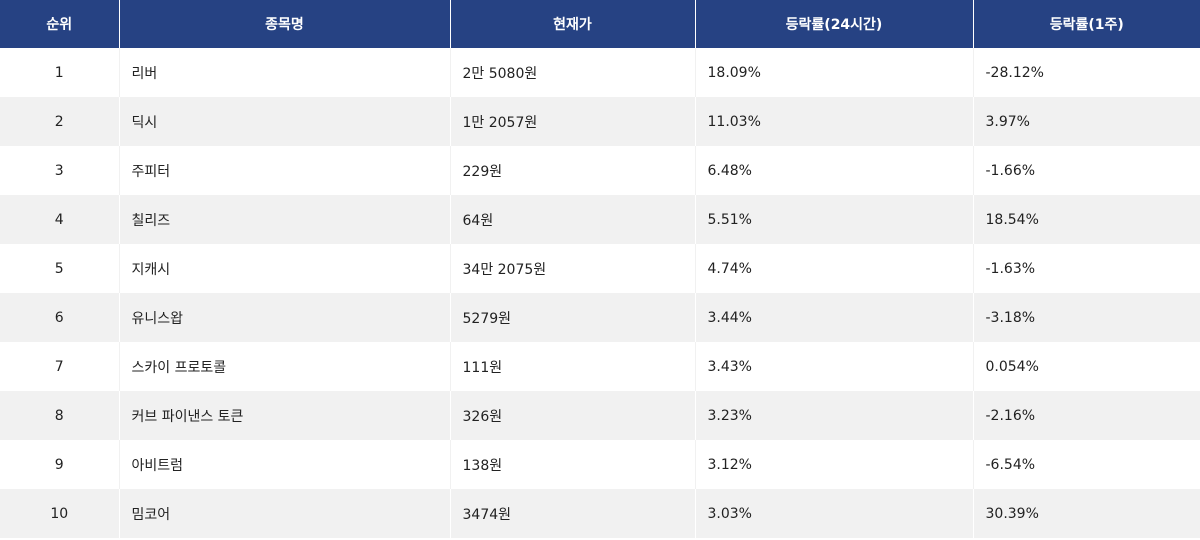 The width and height of the screenshot is (1200, 540). What do you see at coordinates (573, 121) in the screenshot?
I see `cell-price: 1만 2057원` at bounding box center [573, 121].